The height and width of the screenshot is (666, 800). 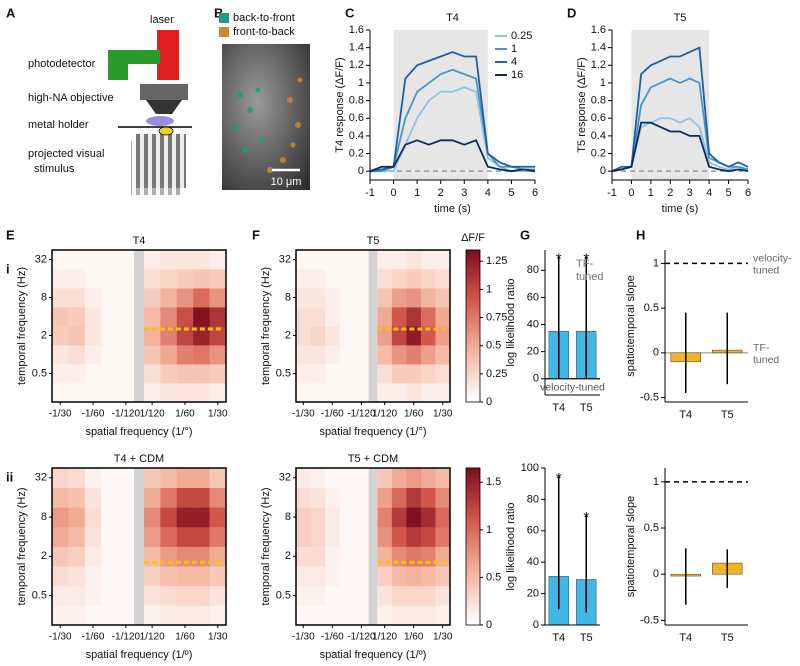 I want to click on x-tick-label: T5, so click(x=586, y=408).